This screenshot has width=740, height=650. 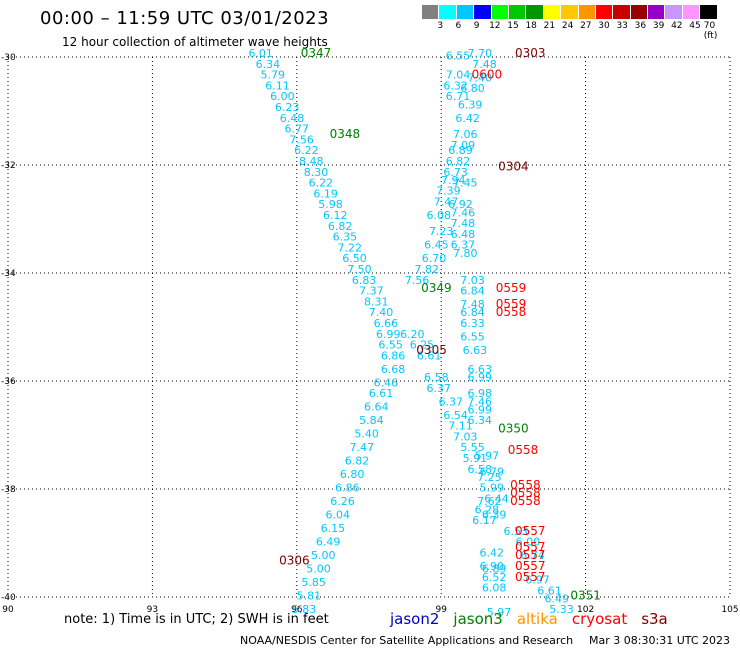 I want to click on wave-height-label: 6.00, so click(x=528, y=542).